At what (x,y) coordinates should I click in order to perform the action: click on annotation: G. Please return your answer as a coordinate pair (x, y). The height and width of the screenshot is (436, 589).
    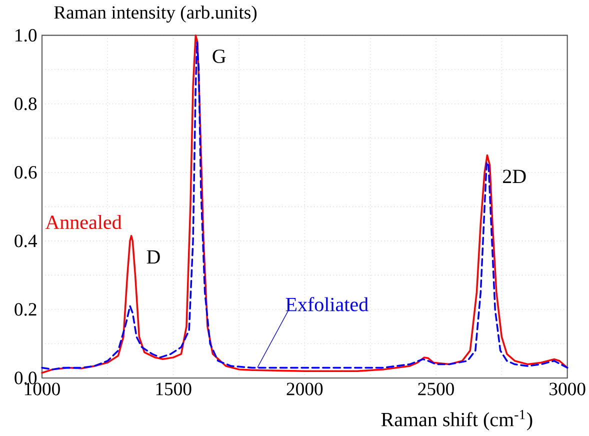
    Looking at the image, I should click on (219, 57).